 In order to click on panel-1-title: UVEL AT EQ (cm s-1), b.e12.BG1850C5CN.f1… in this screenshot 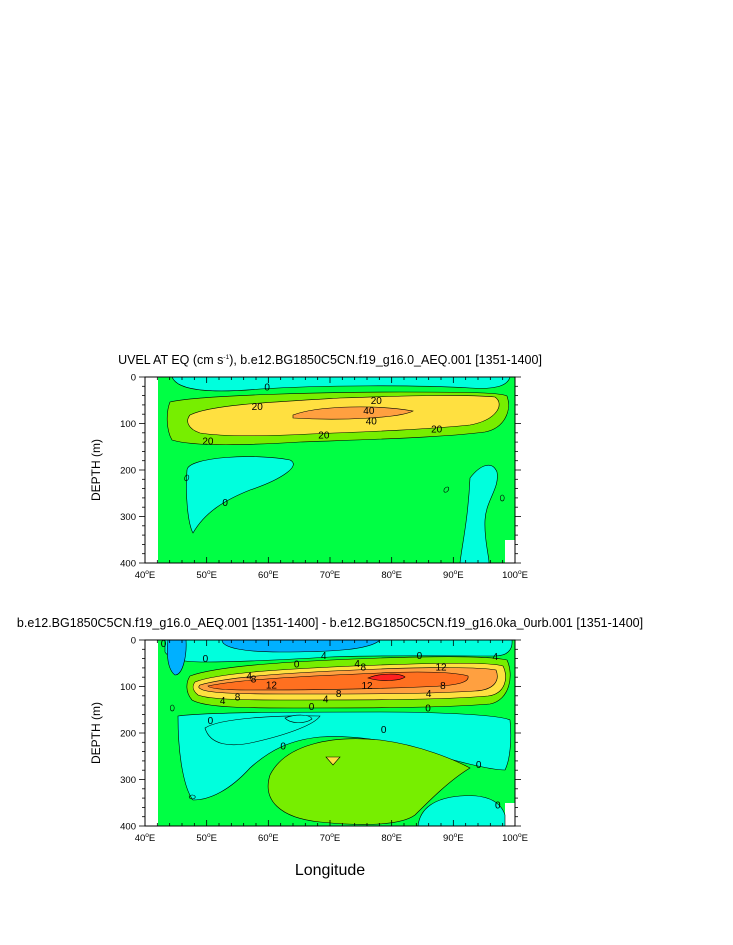, I will do `click(330, 360)`.